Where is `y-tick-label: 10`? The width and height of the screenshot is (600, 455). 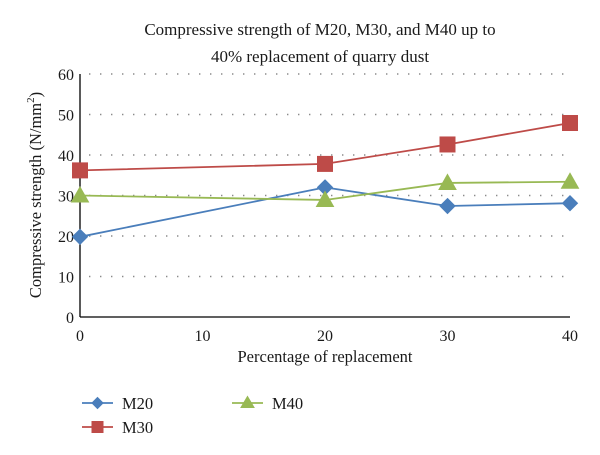
y-tick-label: 10 is located at coordinates (66, 278).